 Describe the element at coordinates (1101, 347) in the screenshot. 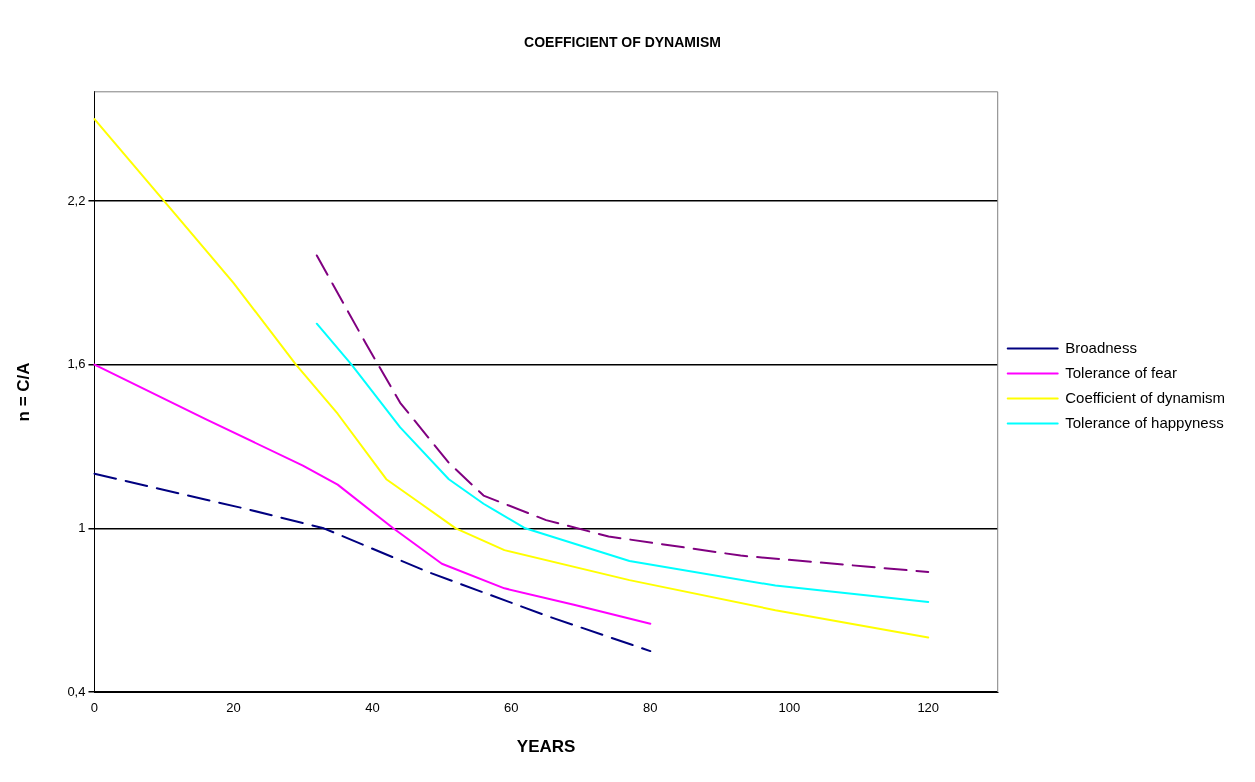

I see `legend-label: Broadness` at that location.